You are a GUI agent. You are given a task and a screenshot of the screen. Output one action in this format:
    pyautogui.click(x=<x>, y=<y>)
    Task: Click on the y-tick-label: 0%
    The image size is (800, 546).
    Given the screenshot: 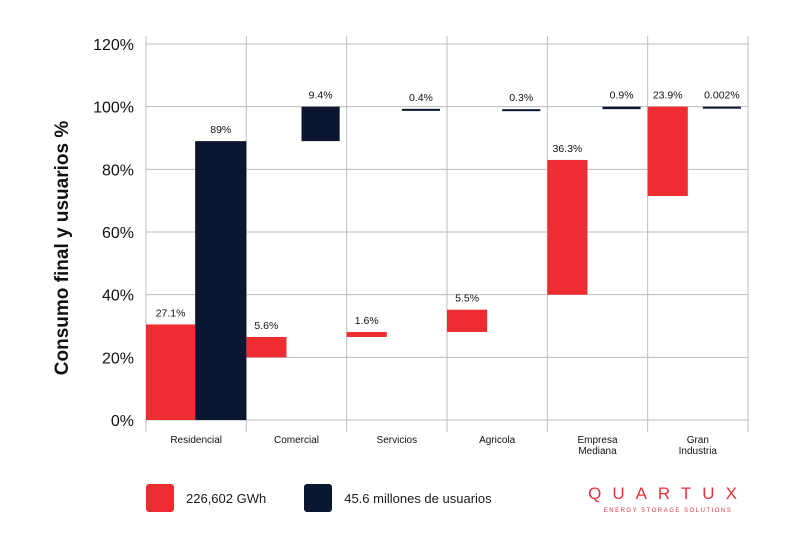 What is the action you would take?
    pyautogui.click(x=122, y=421)
    